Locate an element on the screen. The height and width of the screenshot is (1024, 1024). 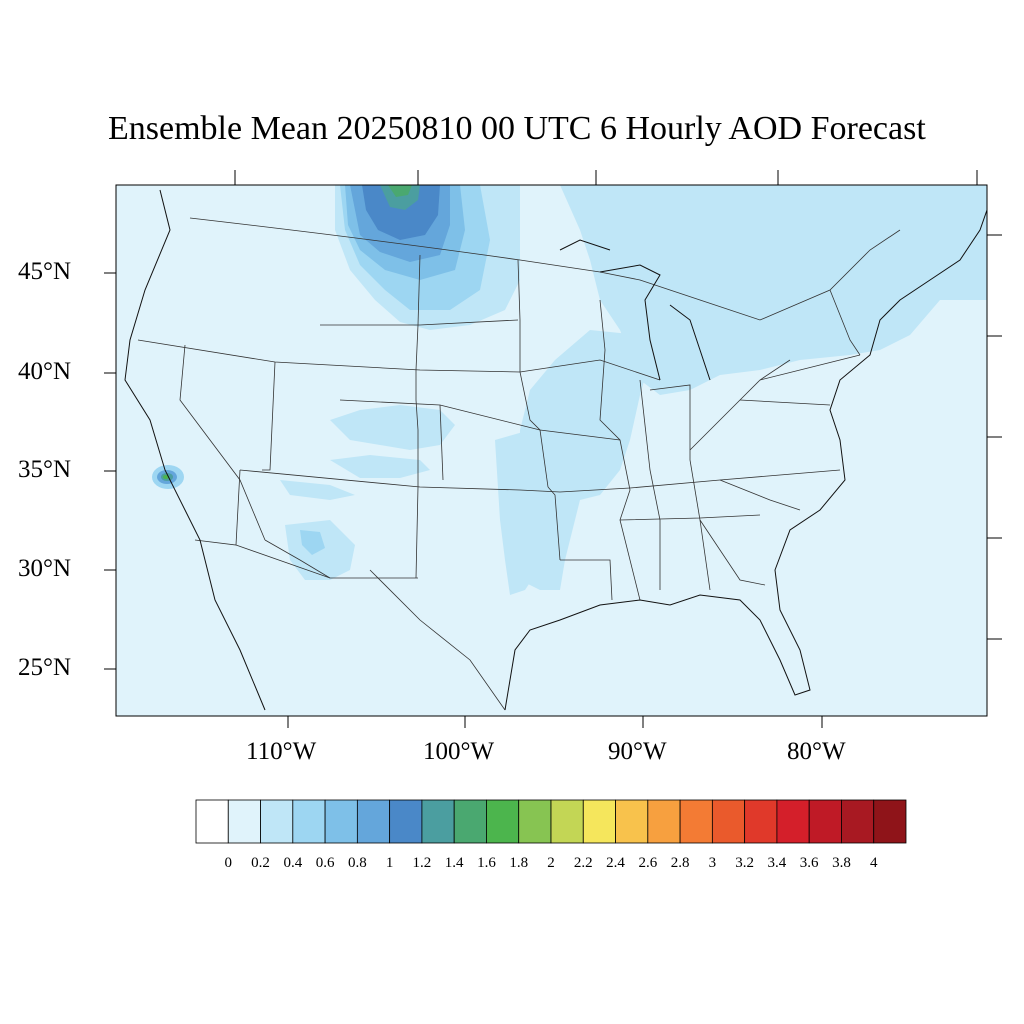
aod-contour-kansas is located at coordinates (380, 466).